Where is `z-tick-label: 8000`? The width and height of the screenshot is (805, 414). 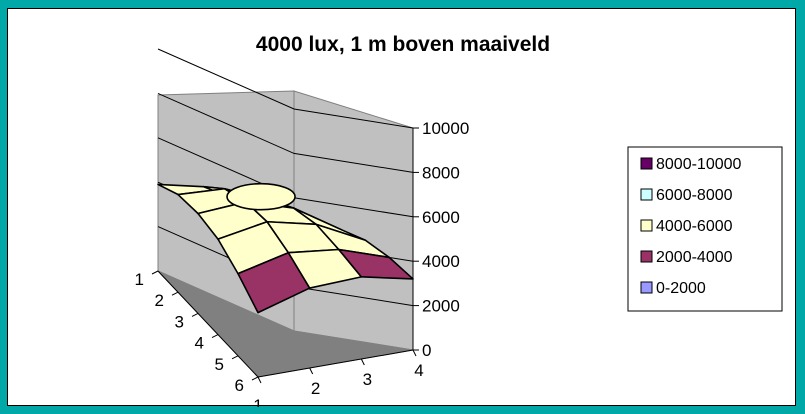
z-tick-label: 8000 is located at coordinates (441, 172).